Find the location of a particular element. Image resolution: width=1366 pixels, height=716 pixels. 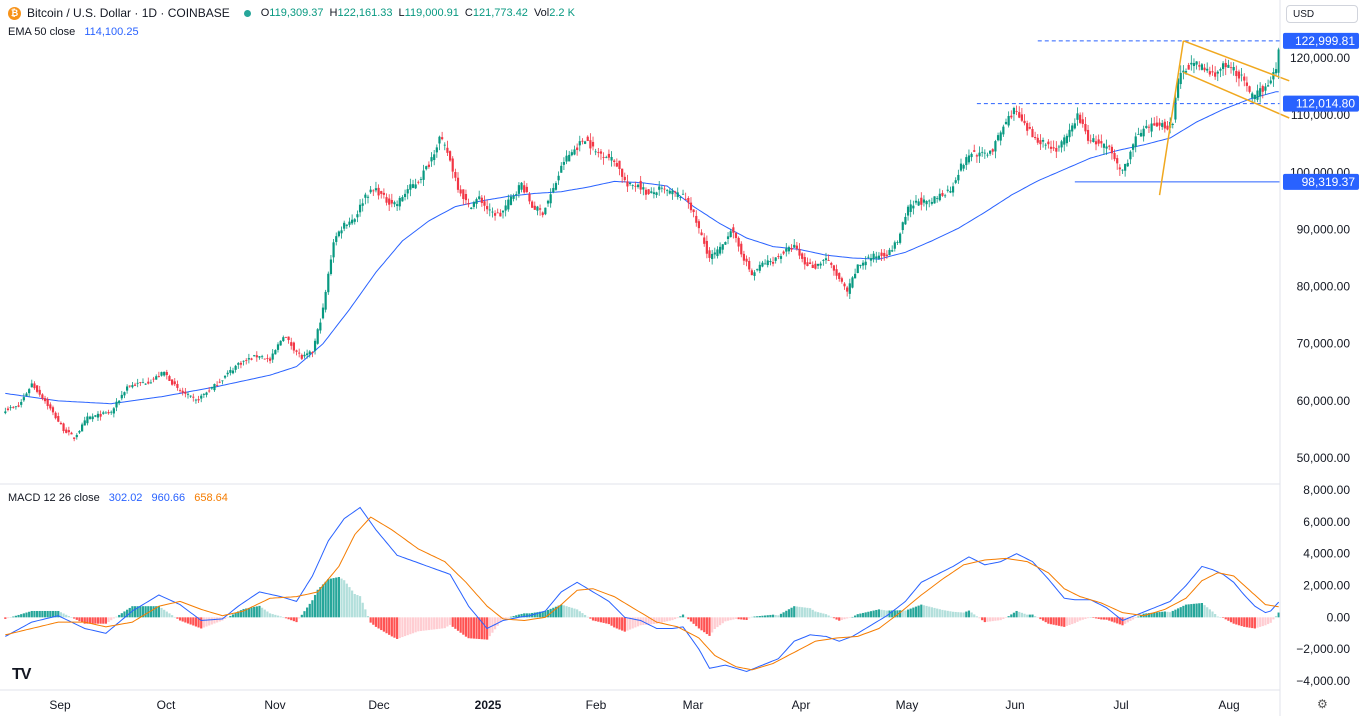

symbol-title: Bitcoin / U.S. Dollar · 1D · COINBASE is located at coordinates (128, 13).